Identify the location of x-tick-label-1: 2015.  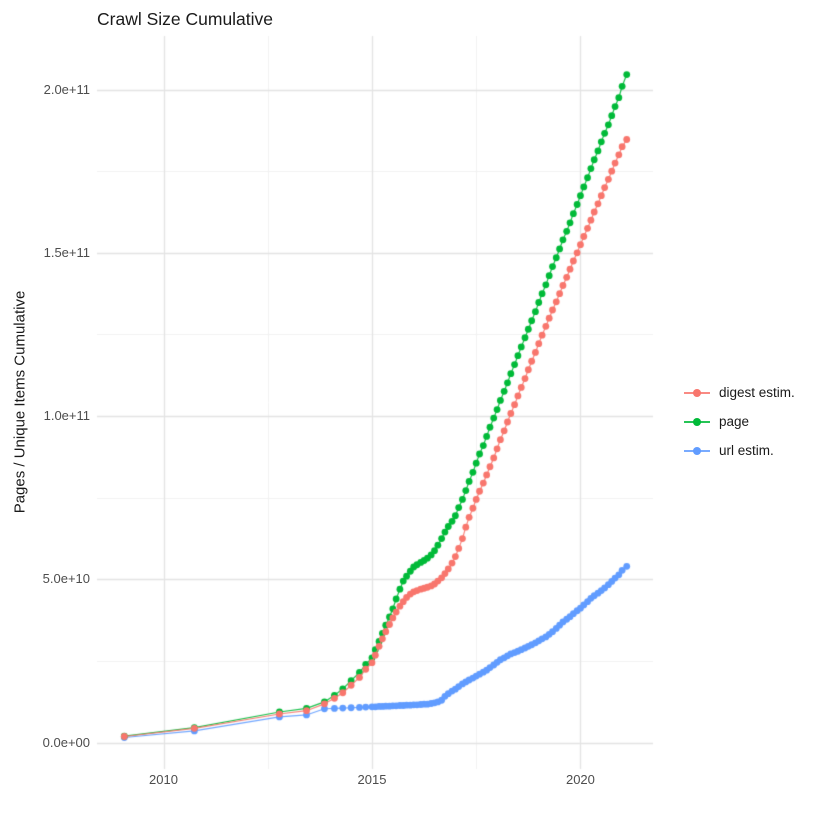
(372, 779).